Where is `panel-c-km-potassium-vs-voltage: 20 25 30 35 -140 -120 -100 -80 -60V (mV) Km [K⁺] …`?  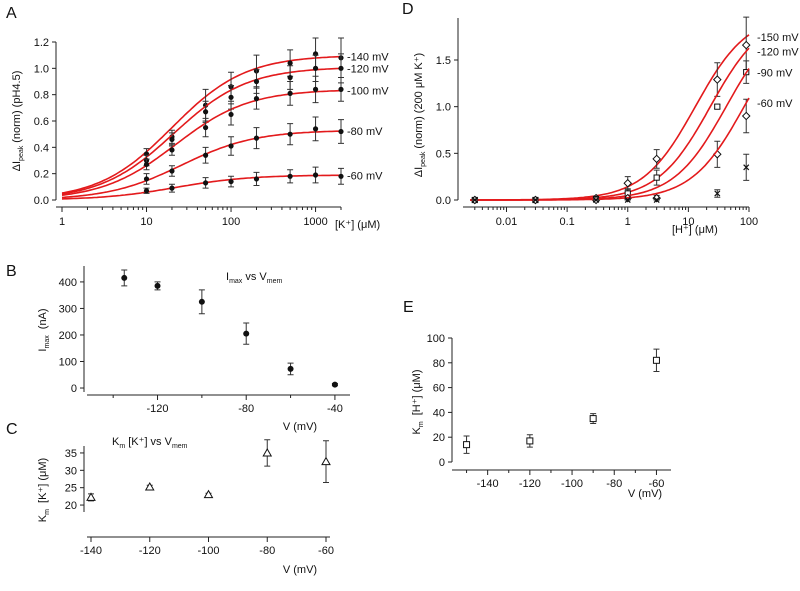
panel-c-km-potassium-vs-voltage: 20 25 30 35 -140 -120 -100 -80 -60V (mV) Km [K⁺] … is located at coordinates (185, 506).